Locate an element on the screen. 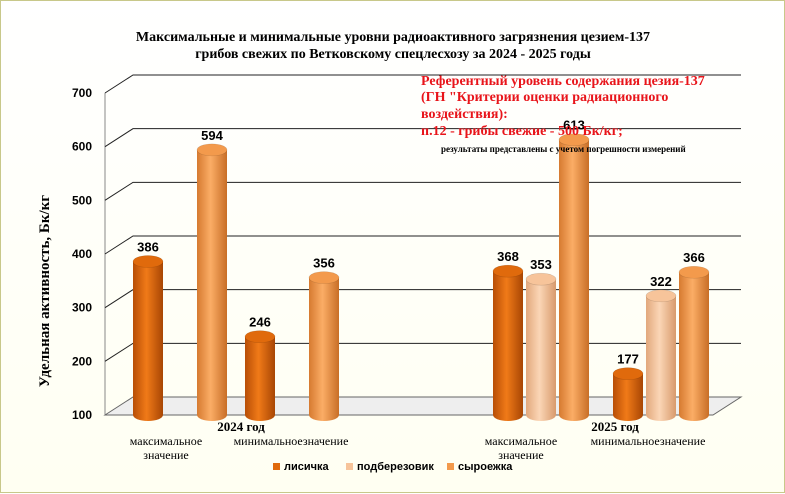 The width and height of the screenshot is (785, 494). data-label: 366 is located at coordinates (694, 257).